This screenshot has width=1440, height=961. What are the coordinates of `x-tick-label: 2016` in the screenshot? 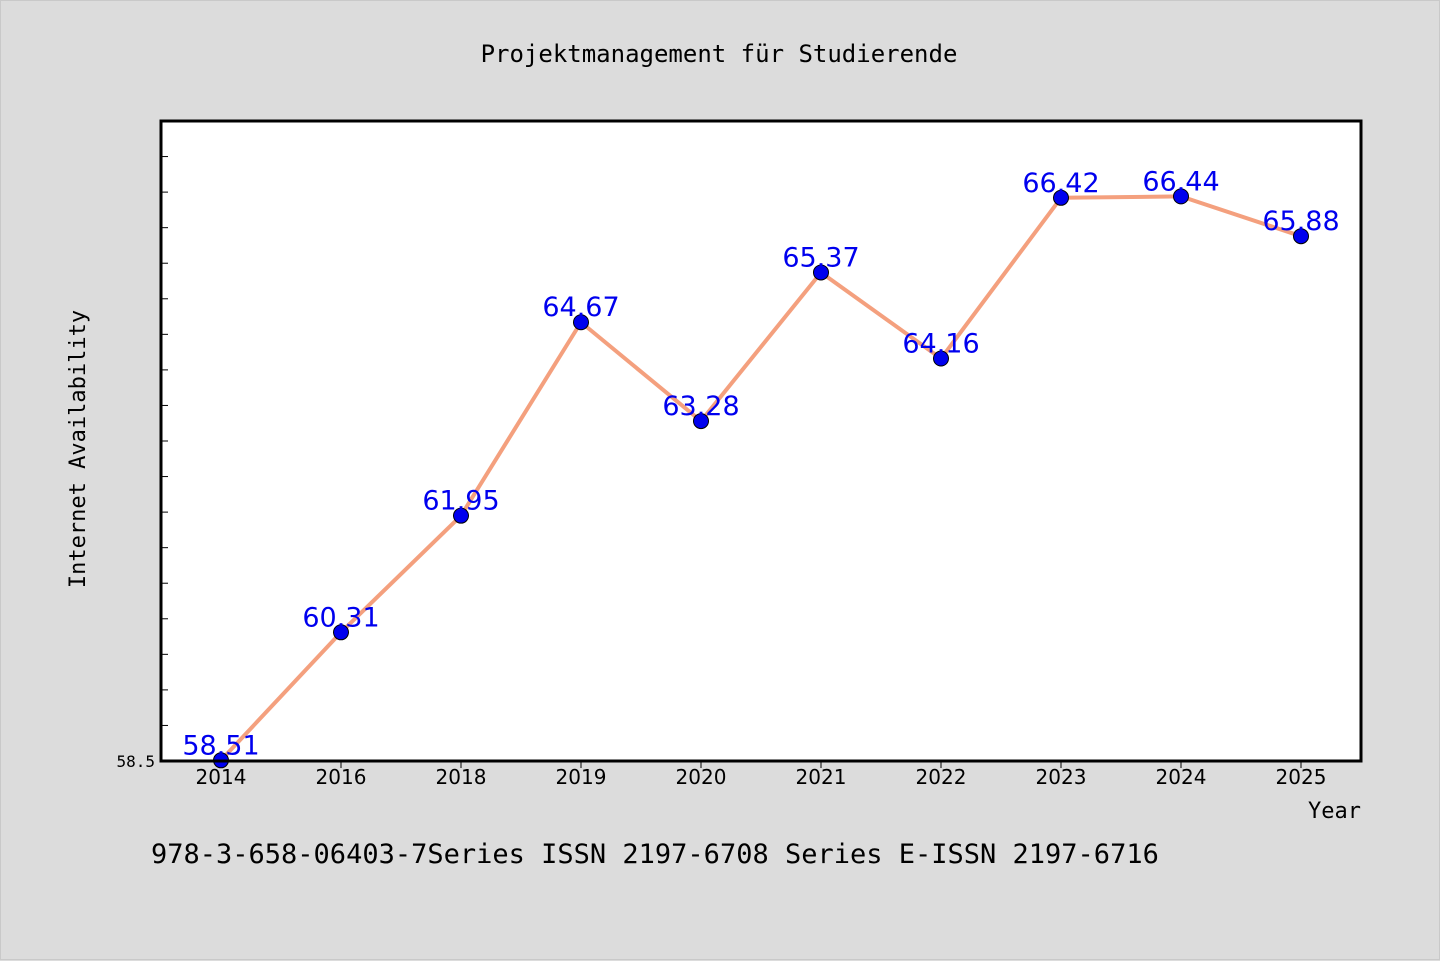 It's located at (341, 777).